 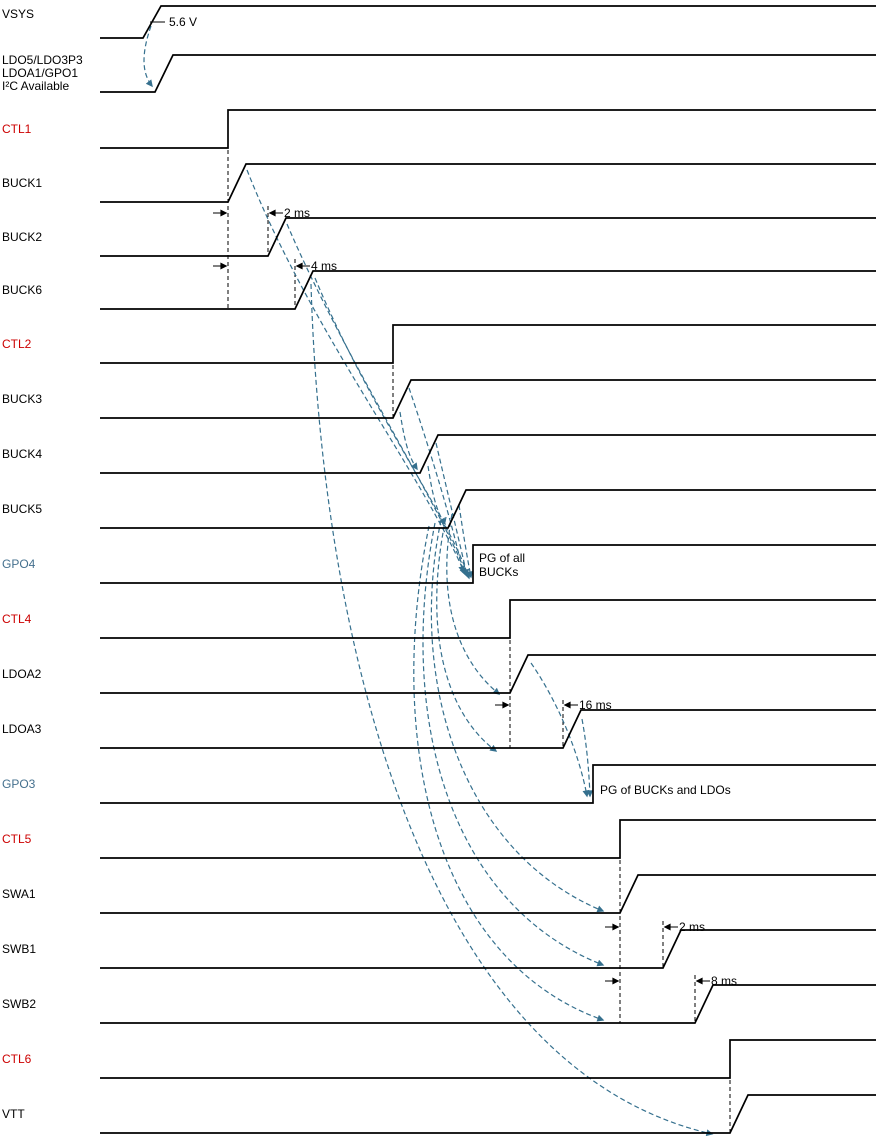 I want to click on signal-label-line: BUCK1, so click(x=22, y=183).